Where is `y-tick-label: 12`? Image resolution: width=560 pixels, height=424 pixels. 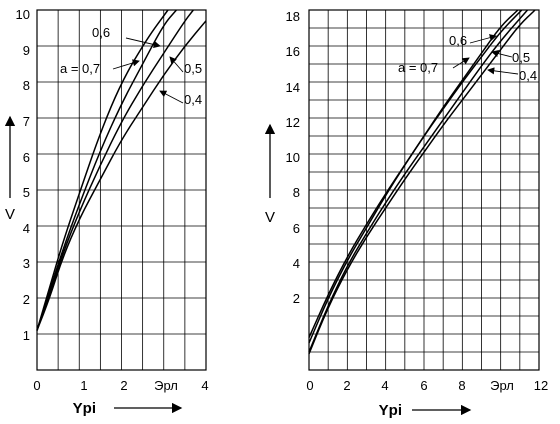 y-tick-label: 12 is located at coordinates (293, 122).